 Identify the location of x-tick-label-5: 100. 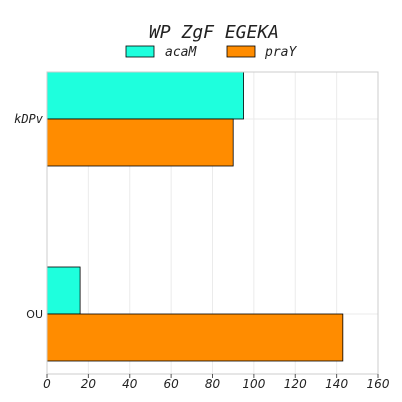
(253, 384).